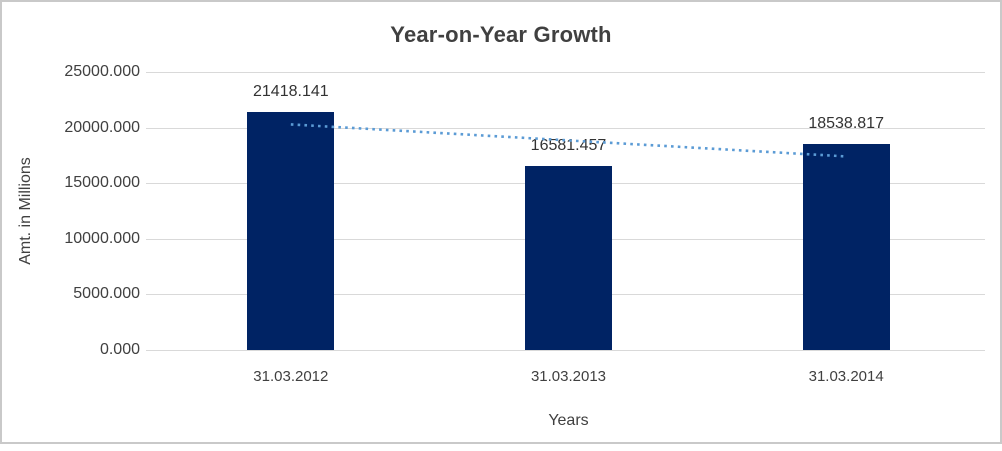 The height and width of the screenshot is (451, 1002). I want to click on y-tick-label: 20000.000, so click(102, 127).